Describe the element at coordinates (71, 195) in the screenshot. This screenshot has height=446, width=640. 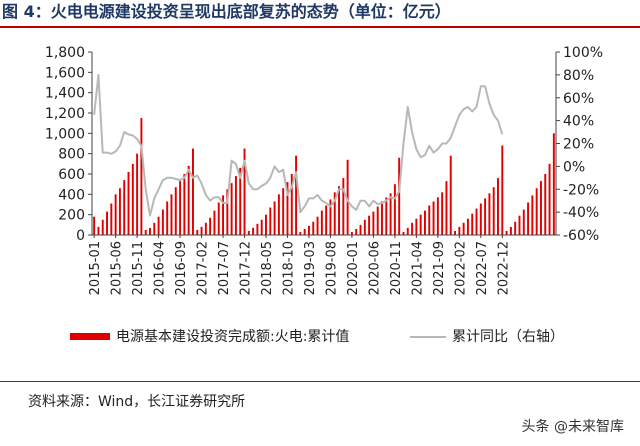
I see `left-tick-label: 400` at that location.